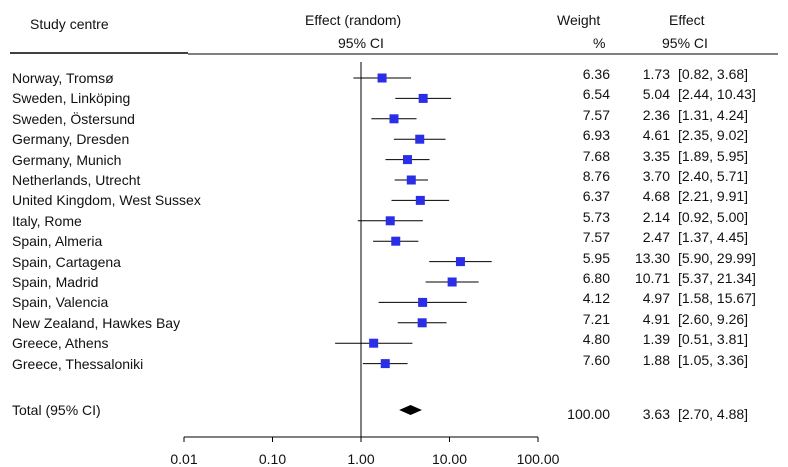 The image size is (788, 467). I want to click on study-ci: [5.90, 29.99], so click(717, 257).